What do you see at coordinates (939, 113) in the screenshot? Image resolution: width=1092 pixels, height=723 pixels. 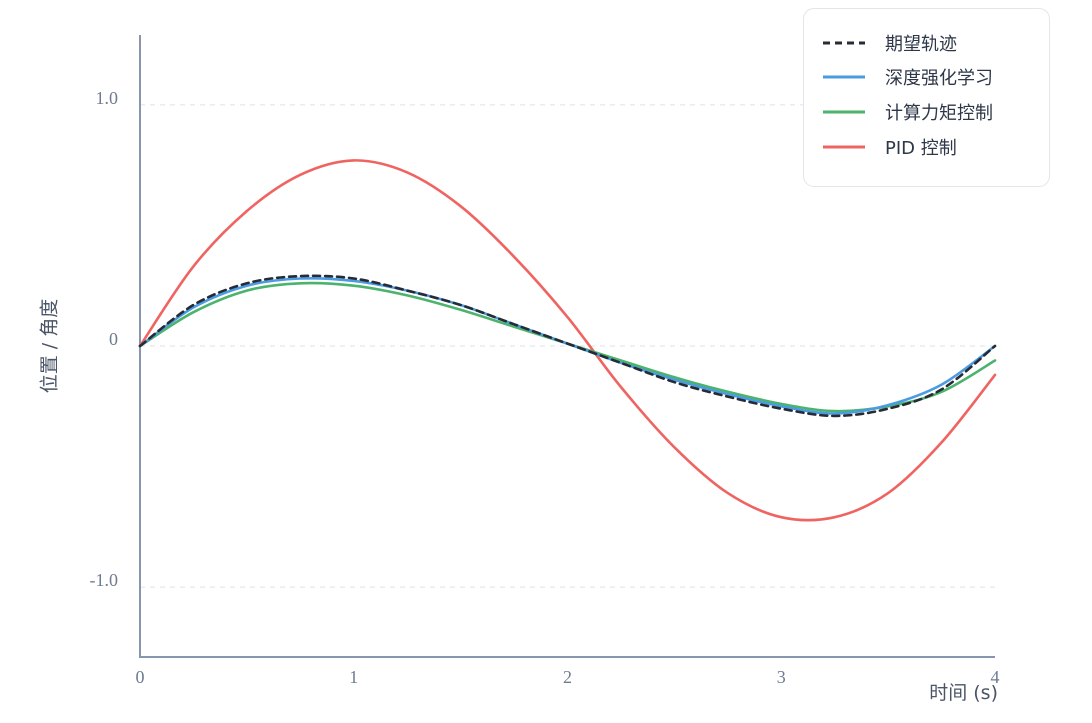 I see `legend-label: 计算力矩控制` at bounding box center [939, 113].